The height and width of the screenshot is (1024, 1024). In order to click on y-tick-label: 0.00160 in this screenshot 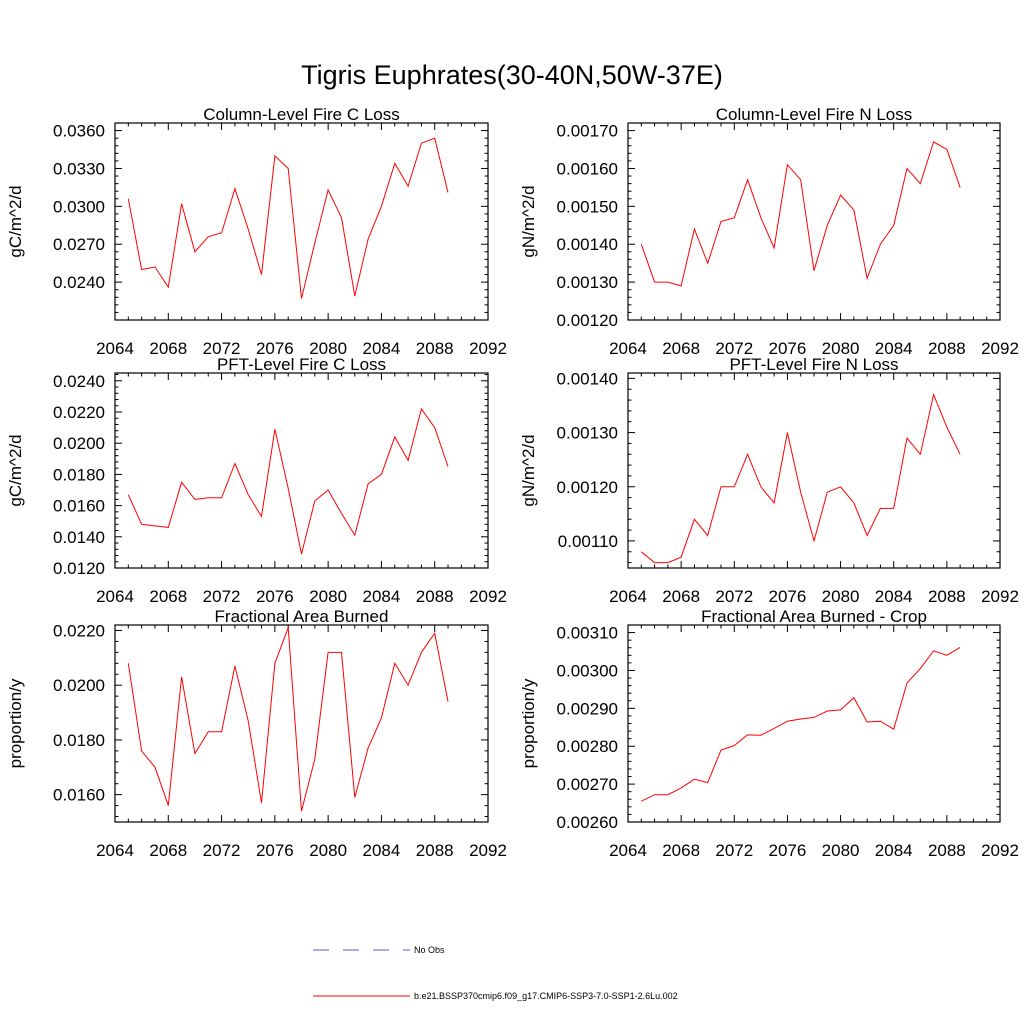, I will do `click(587, 168)`.